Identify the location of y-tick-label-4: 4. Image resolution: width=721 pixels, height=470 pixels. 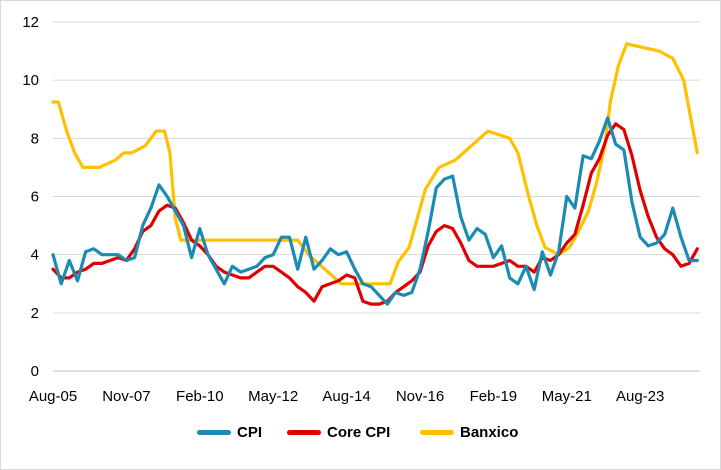
(35, 255).